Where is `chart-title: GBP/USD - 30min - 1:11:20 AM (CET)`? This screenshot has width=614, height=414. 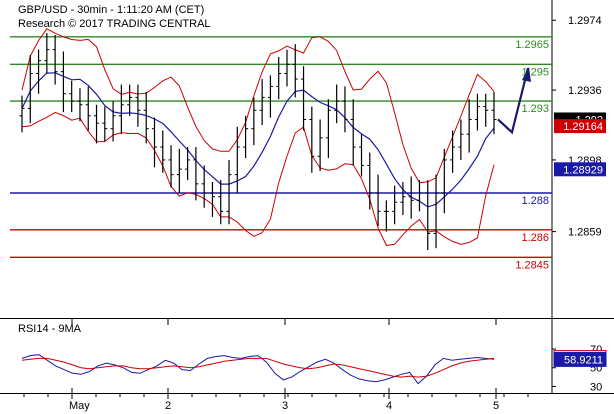
chart-title: GBP/USD - 30min - 1:11:20 AM (CET) is located at coordinates (111, 10).